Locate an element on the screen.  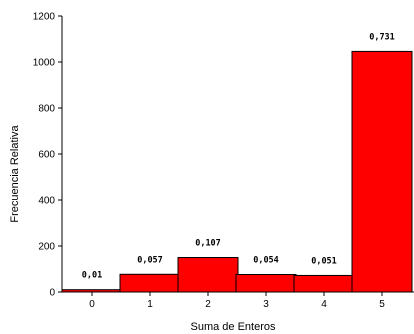
data-label: 0,107 is located at coordinates (208, 244).